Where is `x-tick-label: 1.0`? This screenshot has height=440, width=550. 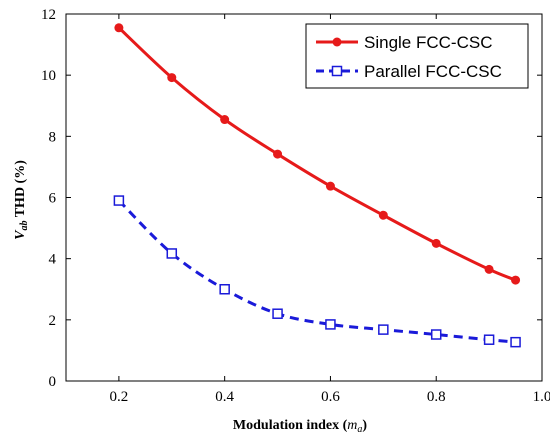 x-tick-label: 1.0 is located at coordinates (541, 397).